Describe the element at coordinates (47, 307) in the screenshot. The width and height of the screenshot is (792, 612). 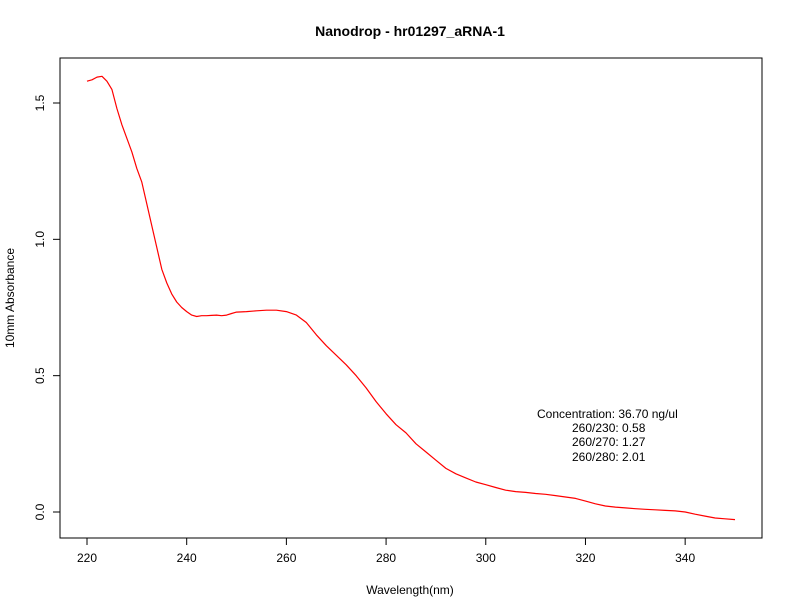
I see `y-axis: 0.0 0.5 1.0 1.5` at that location.